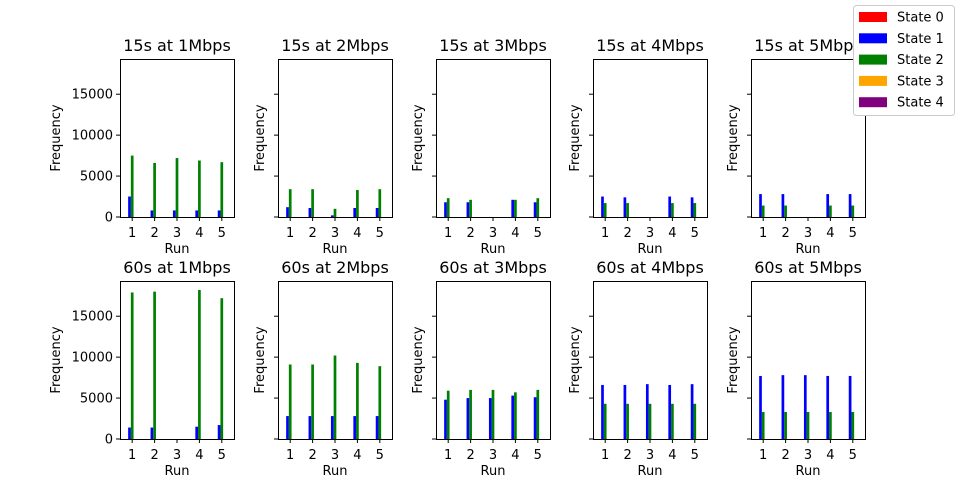 The width and height of the screenshot is (960, 494). What do you see at coordinates (920, 39) in the screenshot?
I see `legend-label: State 1` at bounding box center [920, 39].